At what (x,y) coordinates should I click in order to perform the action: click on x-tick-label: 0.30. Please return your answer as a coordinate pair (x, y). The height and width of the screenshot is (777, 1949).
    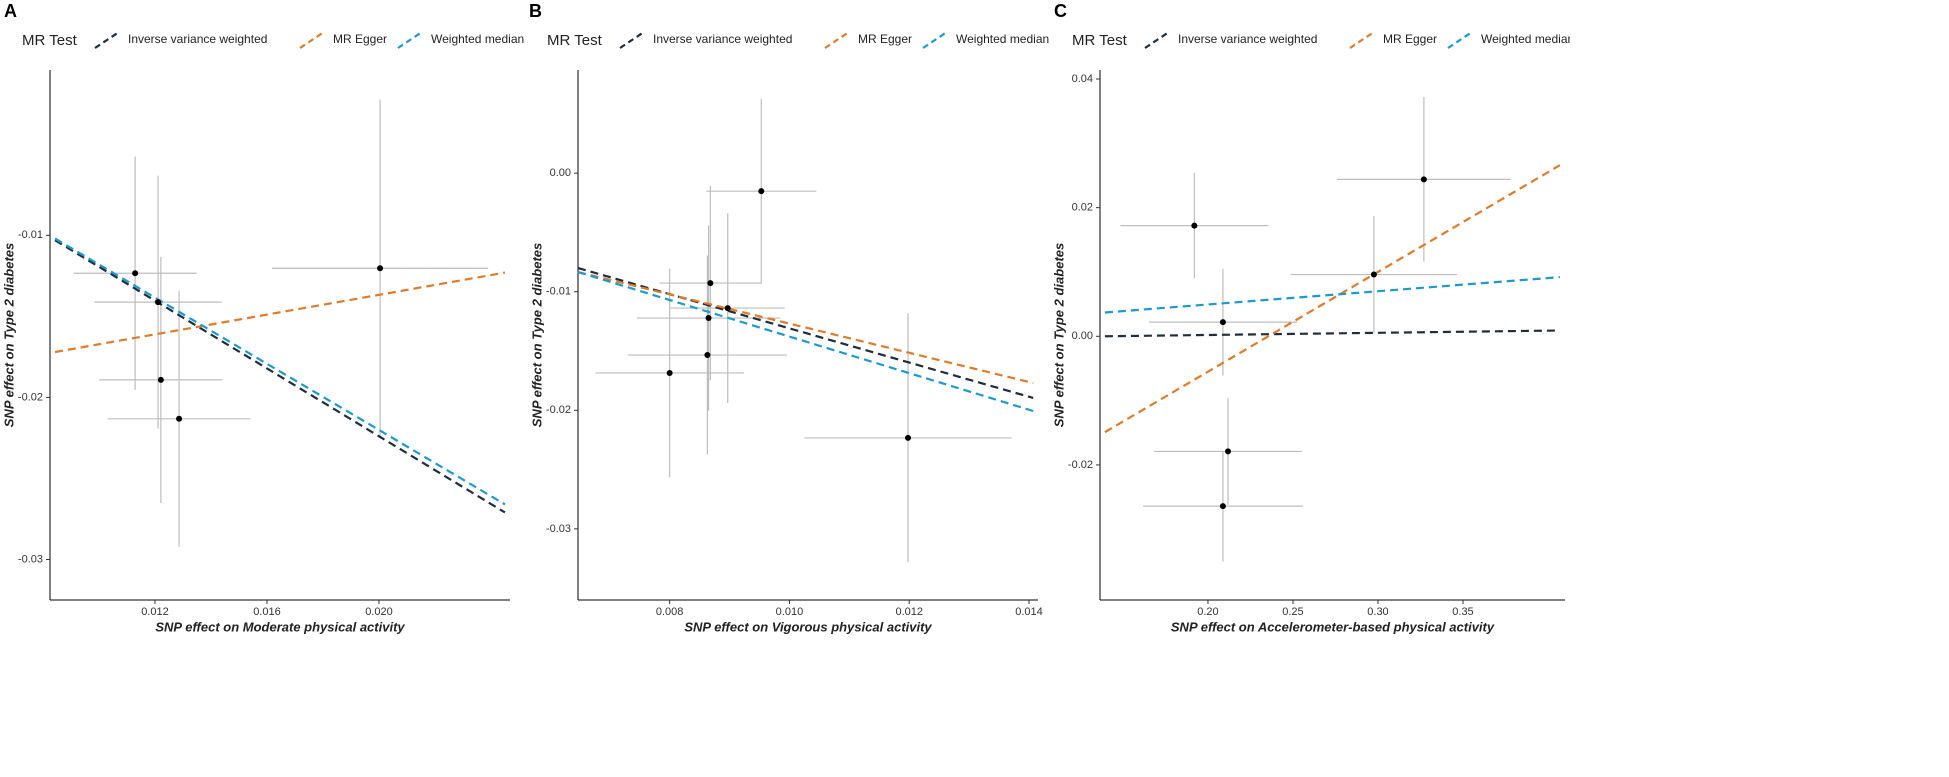
    Looking at the image, I should click on (1377, 612).